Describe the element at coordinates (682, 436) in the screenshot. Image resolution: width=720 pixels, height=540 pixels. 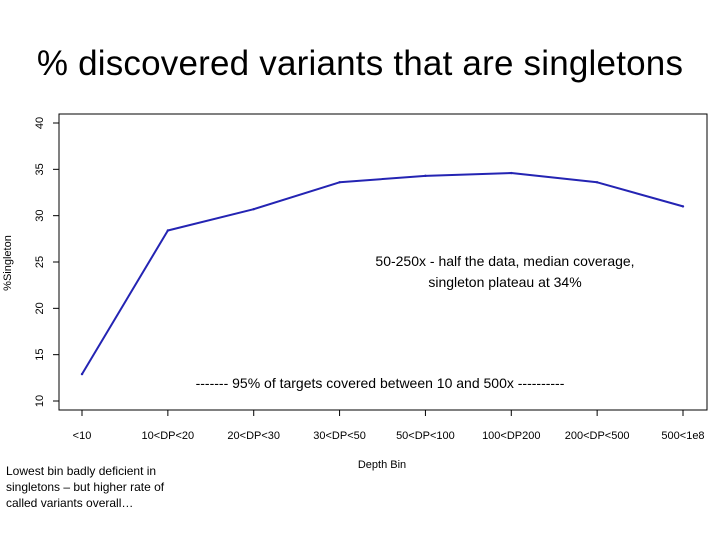
I see `x-tick-label: 500<1e8` at that location.